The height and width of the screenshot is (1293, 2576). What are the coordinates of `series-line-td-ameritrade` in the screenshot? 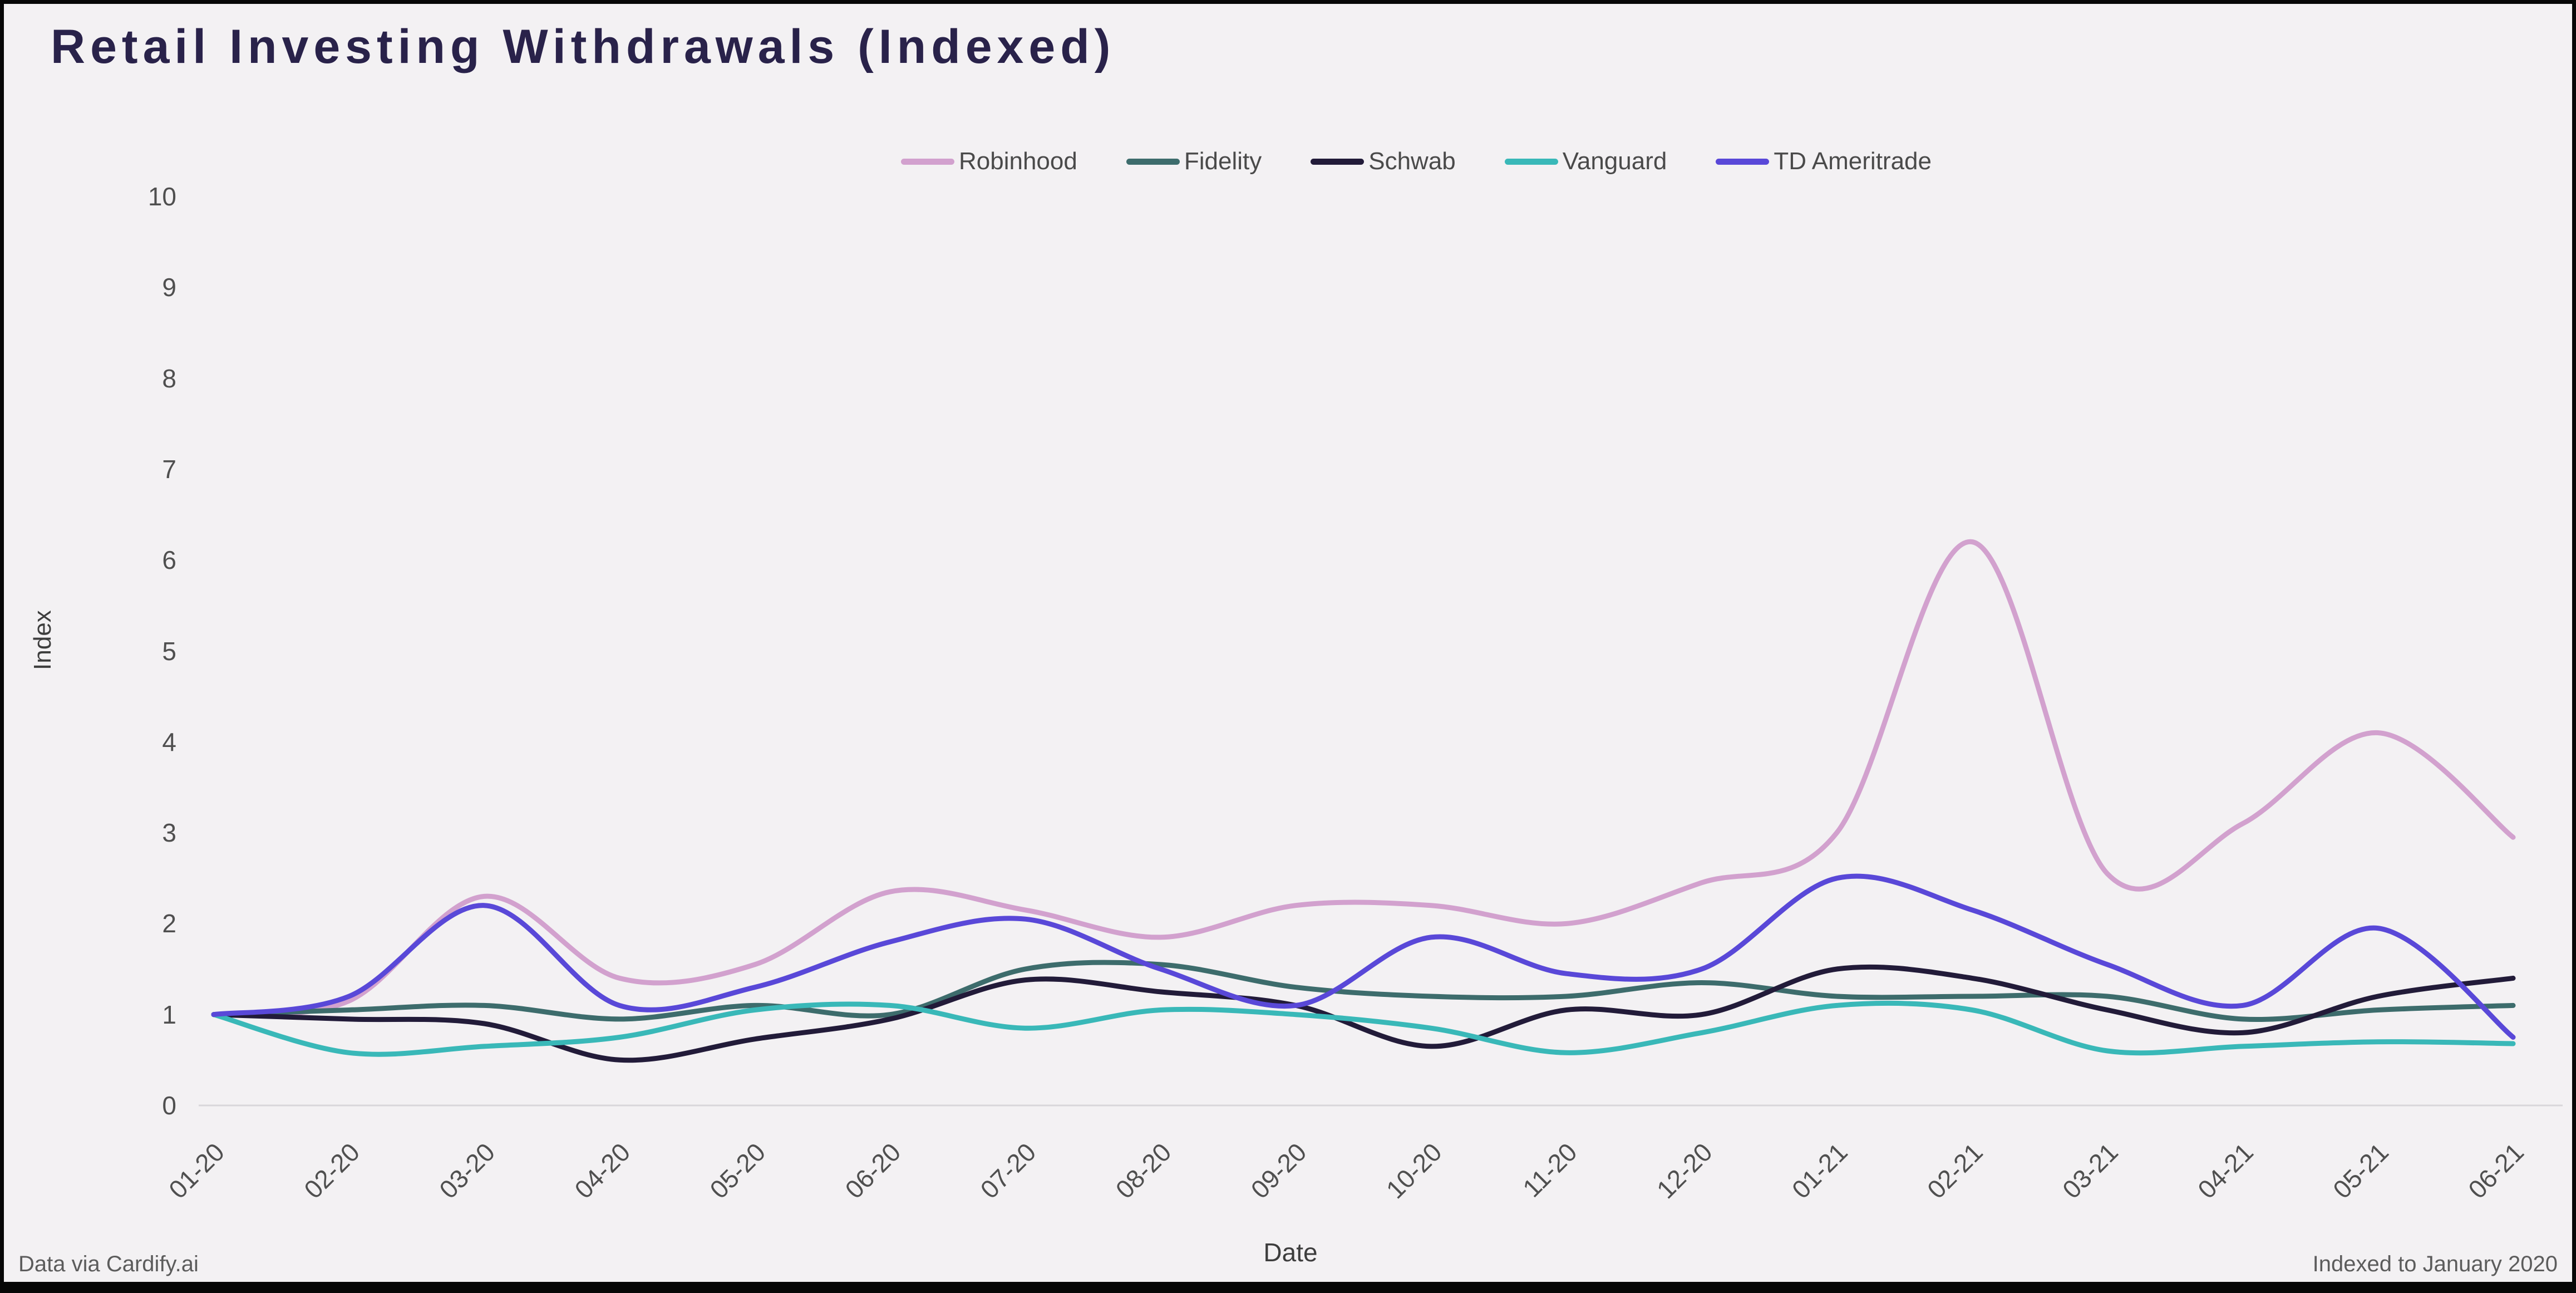 It's located at (1363, 956).